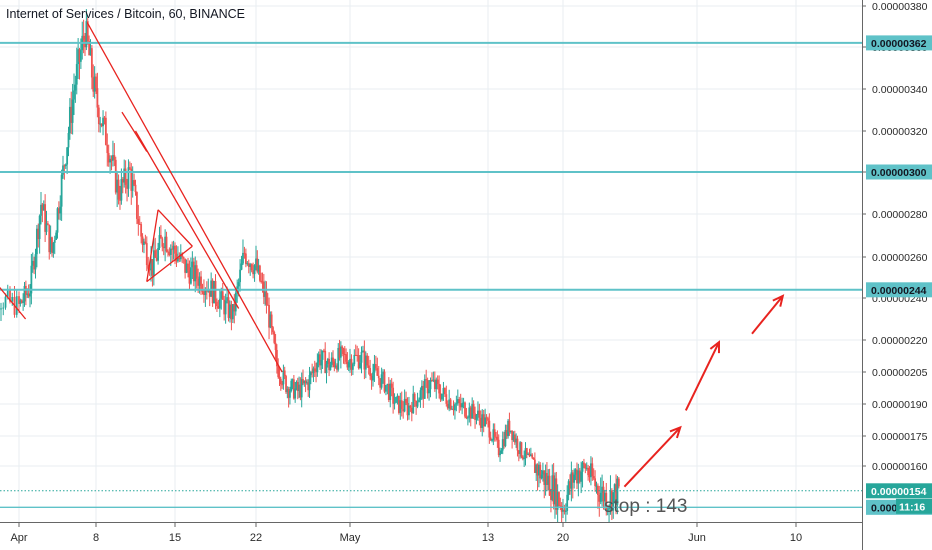 The image size is (932, 550). I want to click on time-axis: Apr 8 15 22 May 13 20 Jun 10, so click(431, 536).